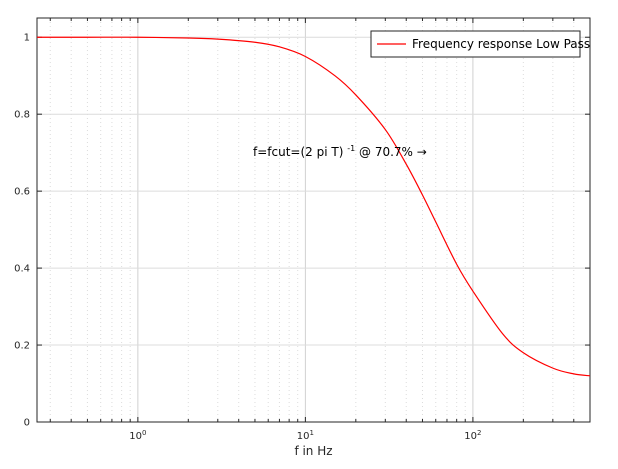 This screenshot has width=618, height=469. I want to click on y-tick-label: 1, so click(27, 38).